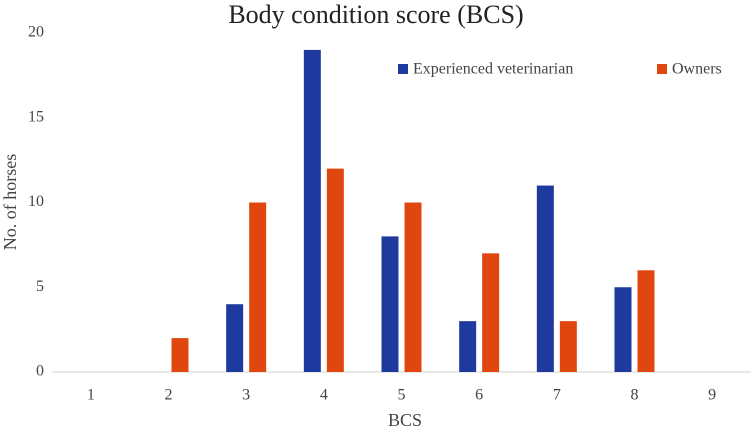  What do you see at coordinates (324, 395) in the screenshot?
I see `x-tick-label: 4` at bounding box center [324, 395].